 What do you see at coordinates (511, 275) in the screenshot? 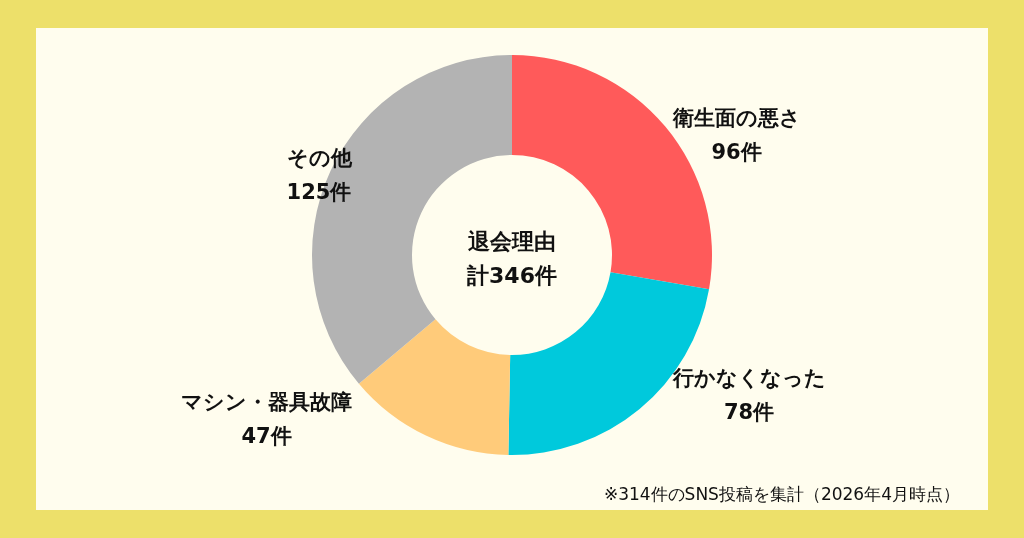
I see `text: 計346件` at bounding box center [511, 275].